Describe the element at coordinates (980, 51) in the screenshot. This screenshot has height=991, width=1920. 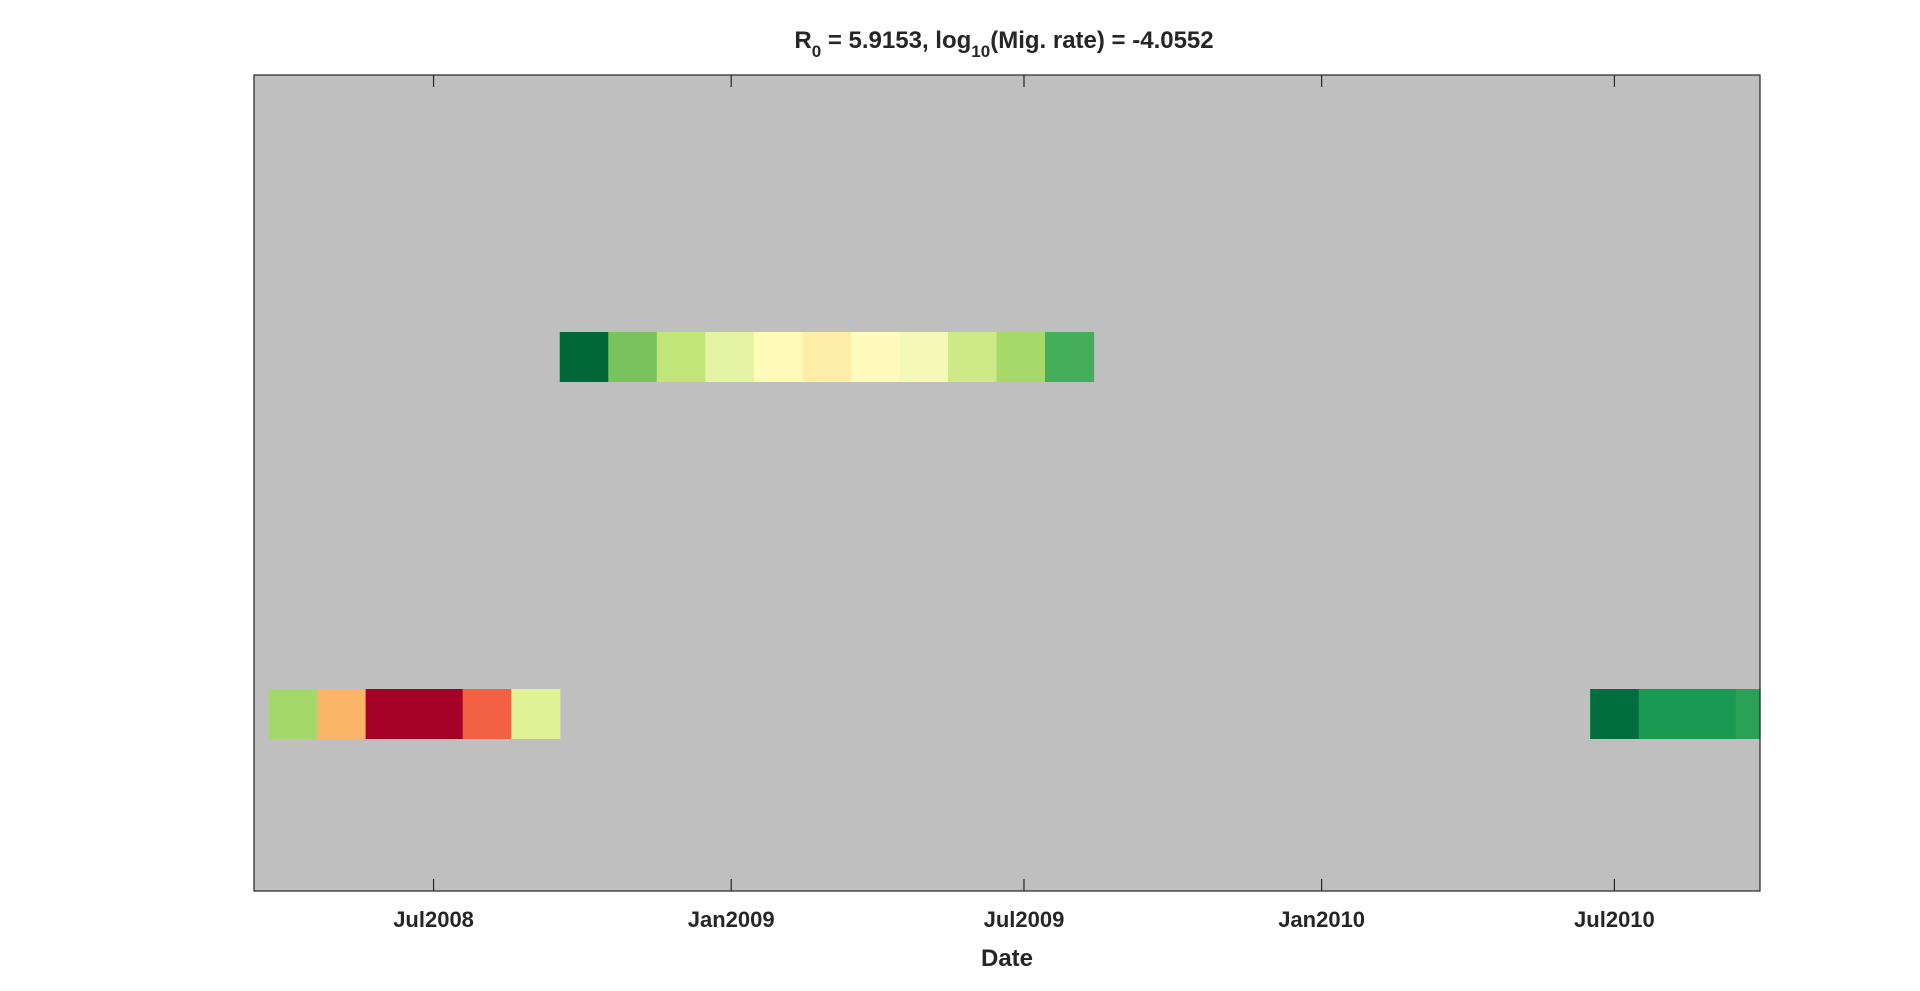
I see `title-log-subscript: 10` at that location.